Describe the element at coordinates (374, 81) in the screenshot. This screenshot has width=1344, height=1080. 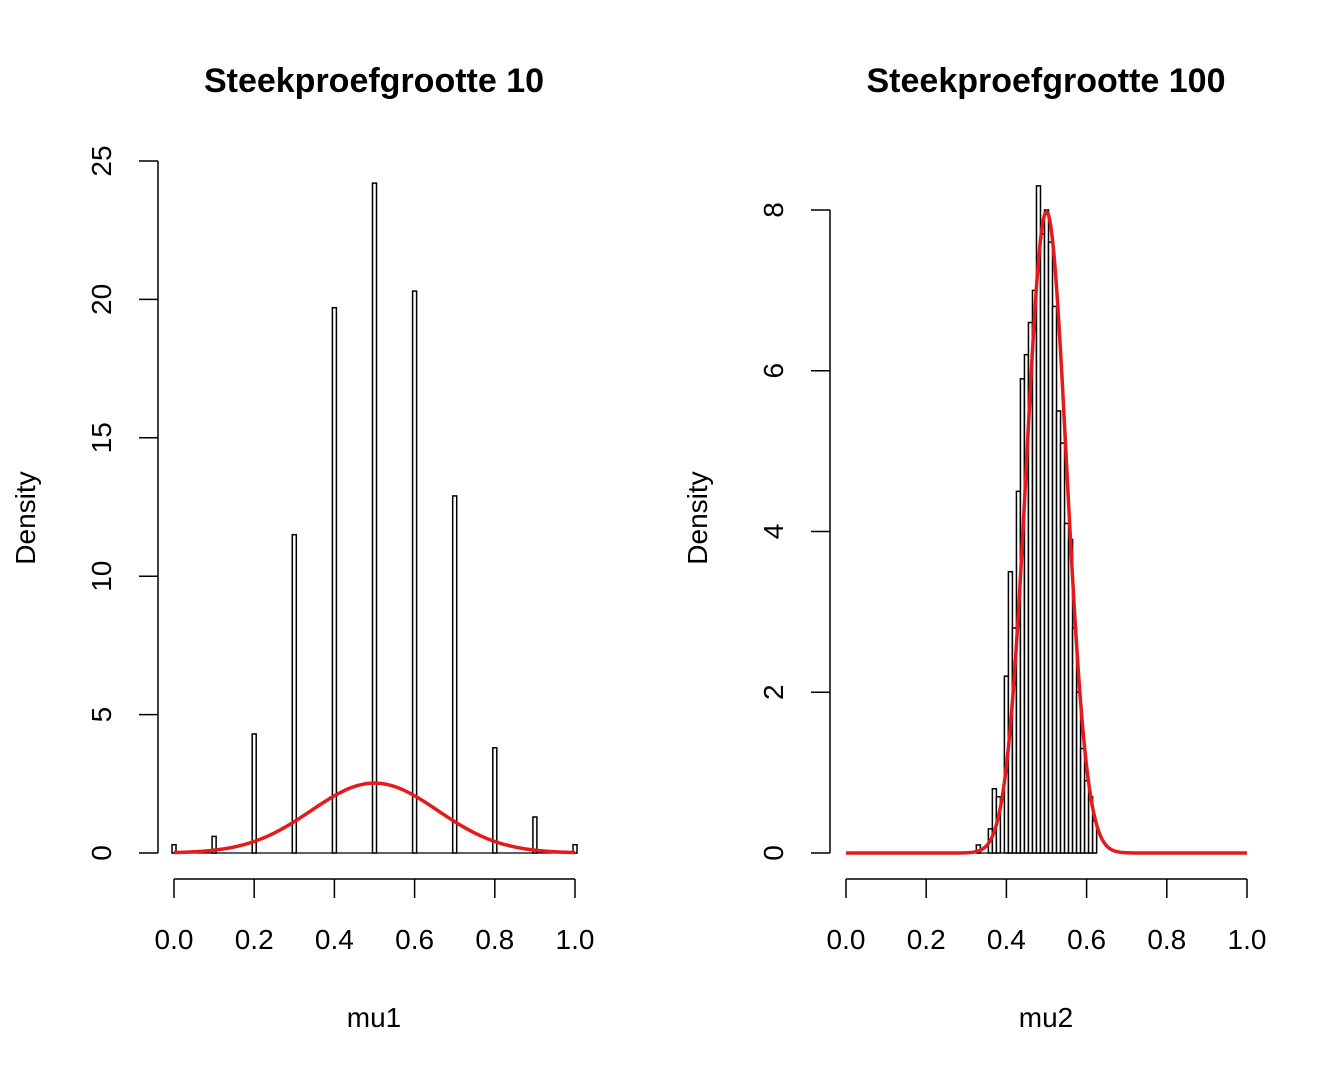
I see `chart-title: Steekproefgrootte 10` at that location.